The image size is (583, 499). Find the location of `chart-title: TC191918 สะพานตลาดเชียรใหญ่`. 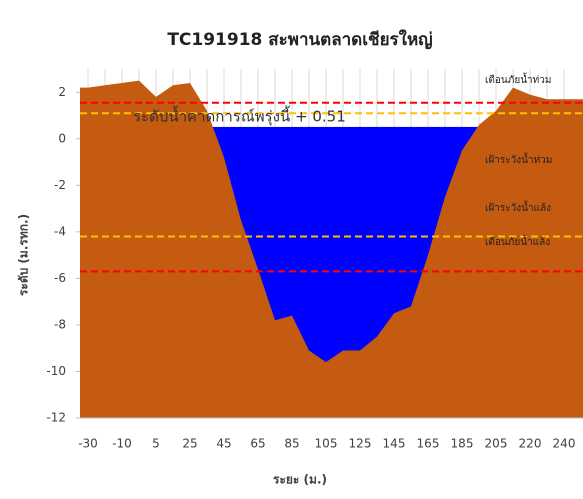

chart-title: TC191918 สะพานตลาดเชียรใหญ่ is located at coordinates (299, 39).